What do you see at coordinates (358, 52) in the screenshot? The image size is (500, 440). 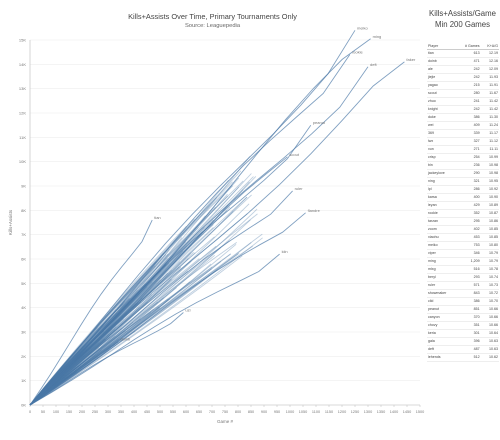 I see `player-label-rookie: rookie` at bounding box center [358, 52].